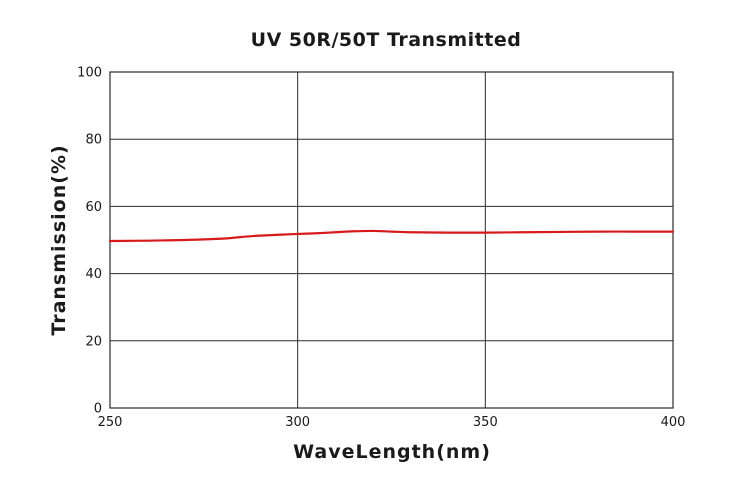  I want to click on y-axis-label: Transmission(%), so click(59, 239).